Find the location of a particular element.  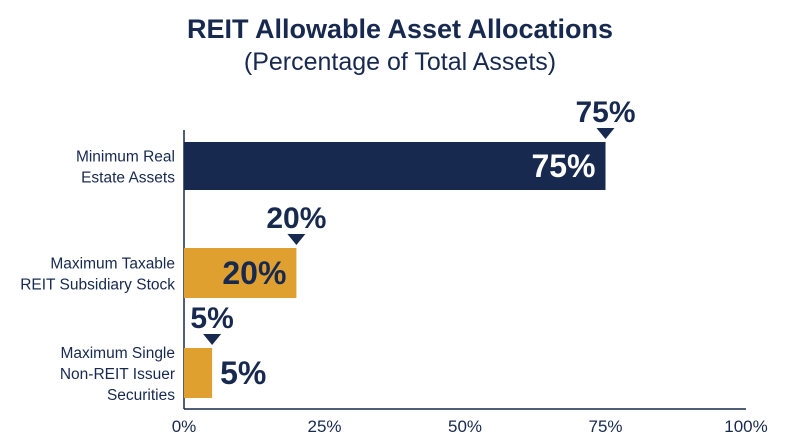

x-tick-label: 75% is located at coordinates (605, 426).